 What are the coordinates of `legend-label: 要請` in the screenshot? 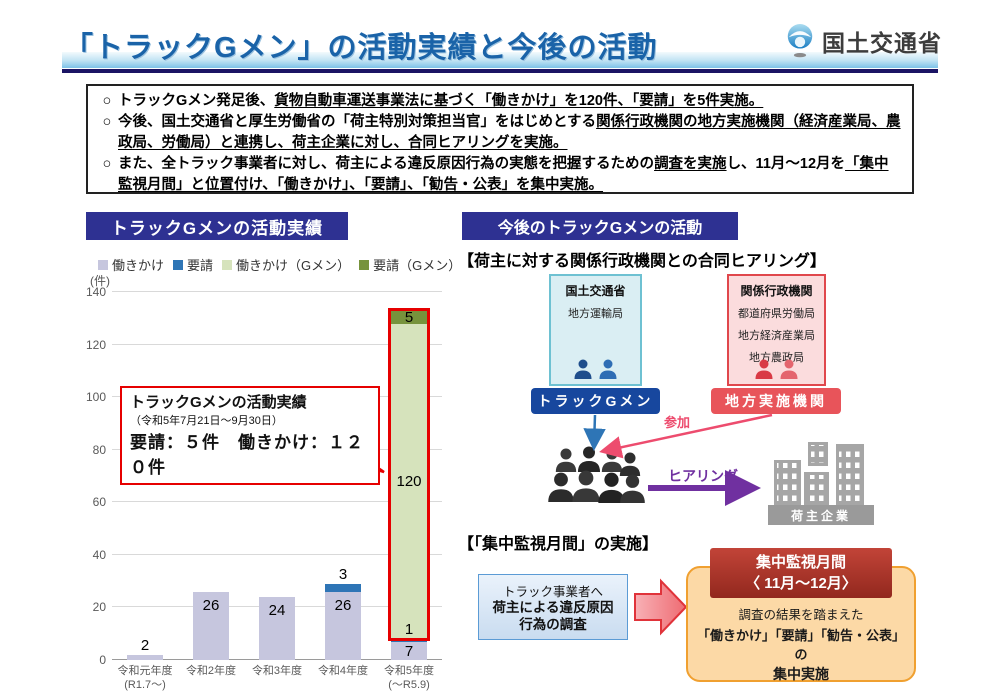 It's located at (200, 265).